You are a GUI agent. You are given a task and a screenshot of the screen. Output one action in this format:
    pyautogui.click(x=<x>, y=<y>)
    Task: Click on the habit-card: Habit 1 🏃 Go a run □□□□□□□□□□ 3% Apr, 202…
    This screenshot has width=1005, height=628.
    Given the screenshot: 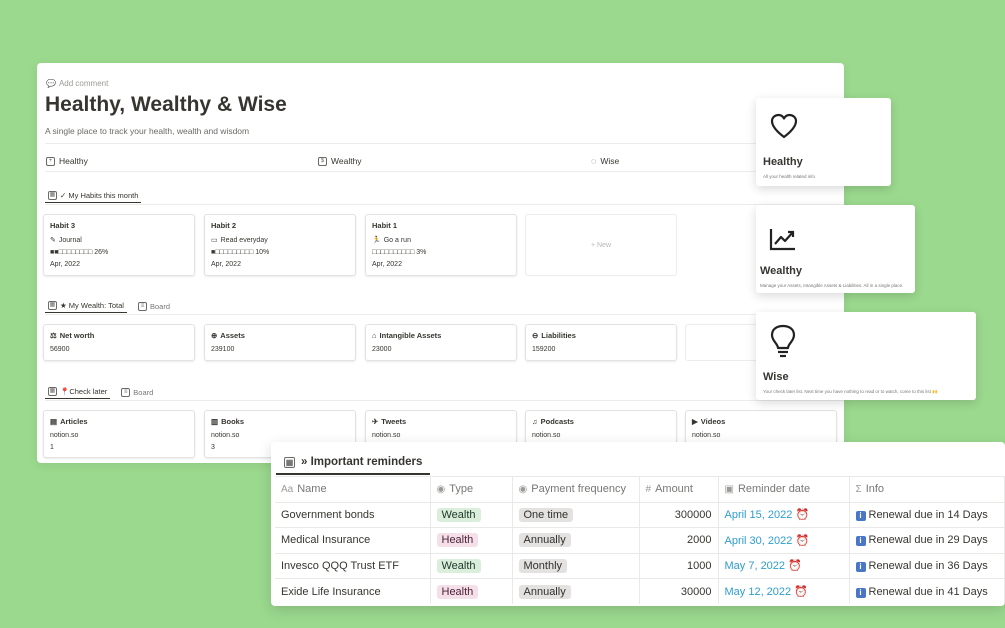 What is the action you would take?
    pyautogui.click(x=441, y=245)
    